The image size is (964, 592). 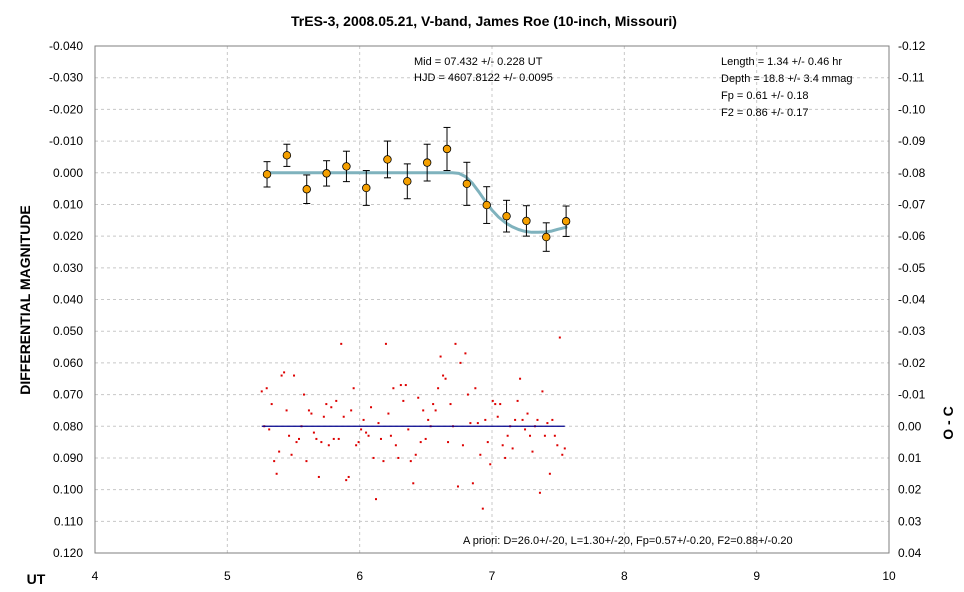 What do you see at coordinates (912, 204) in the screenshot?
I see `y2-tick-label: -0.07` at bounding box center [912, 204].